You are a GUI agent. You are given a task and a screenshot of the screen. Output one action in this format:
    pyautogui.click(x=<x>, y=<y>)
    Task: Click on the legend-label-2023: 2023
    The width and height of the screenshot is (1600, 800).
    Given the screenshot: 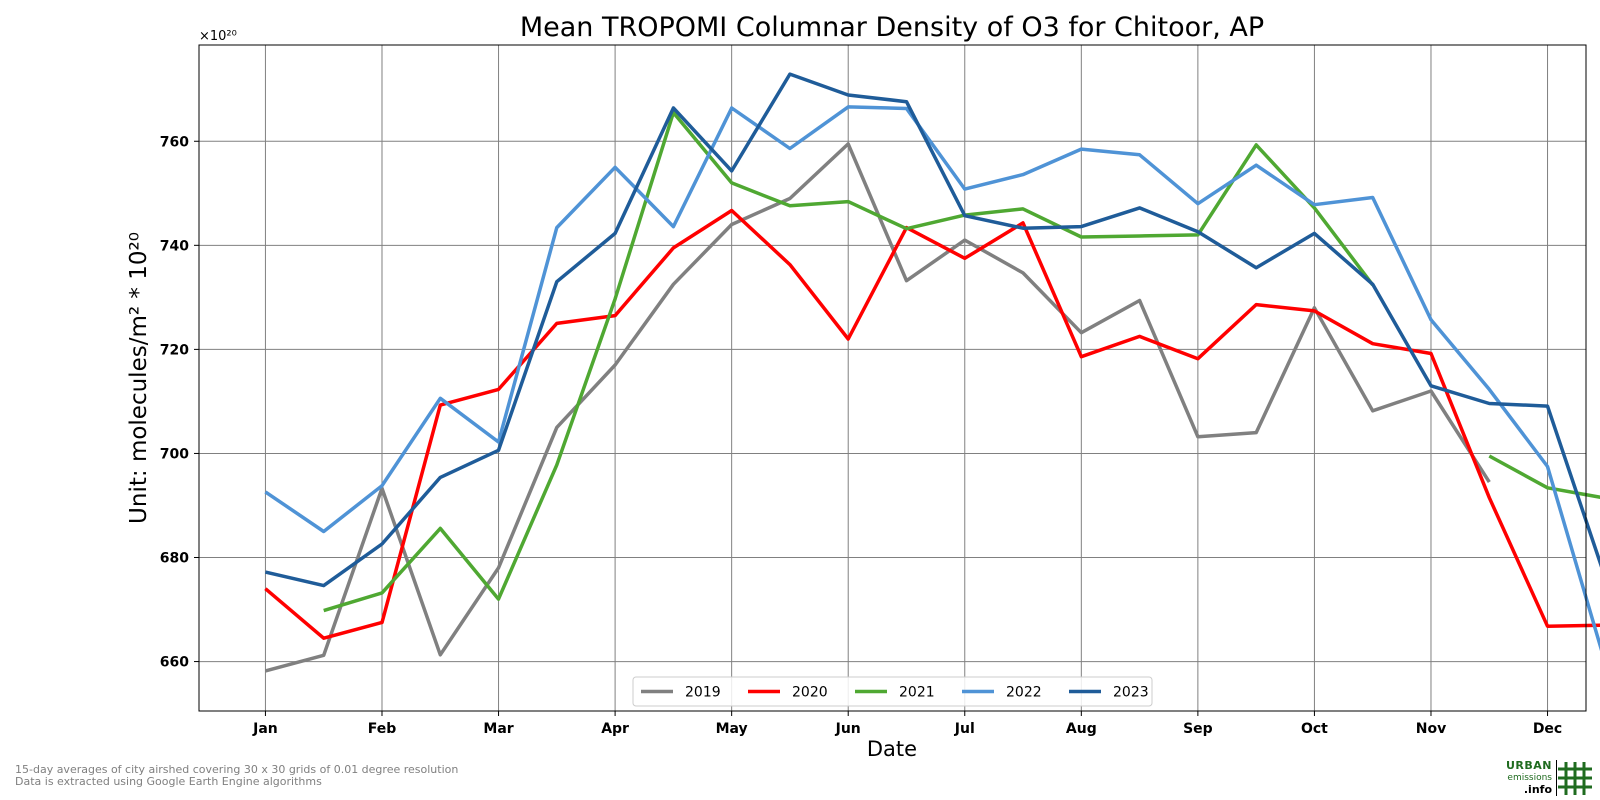 What is the action you would take?
    pyautogui.click(x=1131, y=693)
    